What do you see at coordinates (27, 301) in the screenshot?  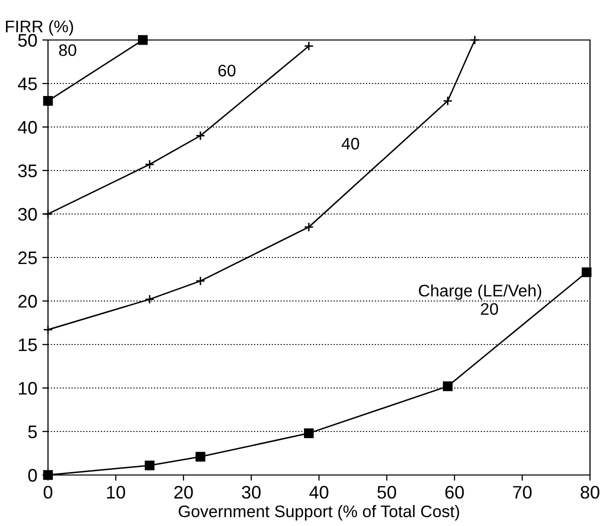 I see `y-tick-label: 20` at bounding box center [27, 301].